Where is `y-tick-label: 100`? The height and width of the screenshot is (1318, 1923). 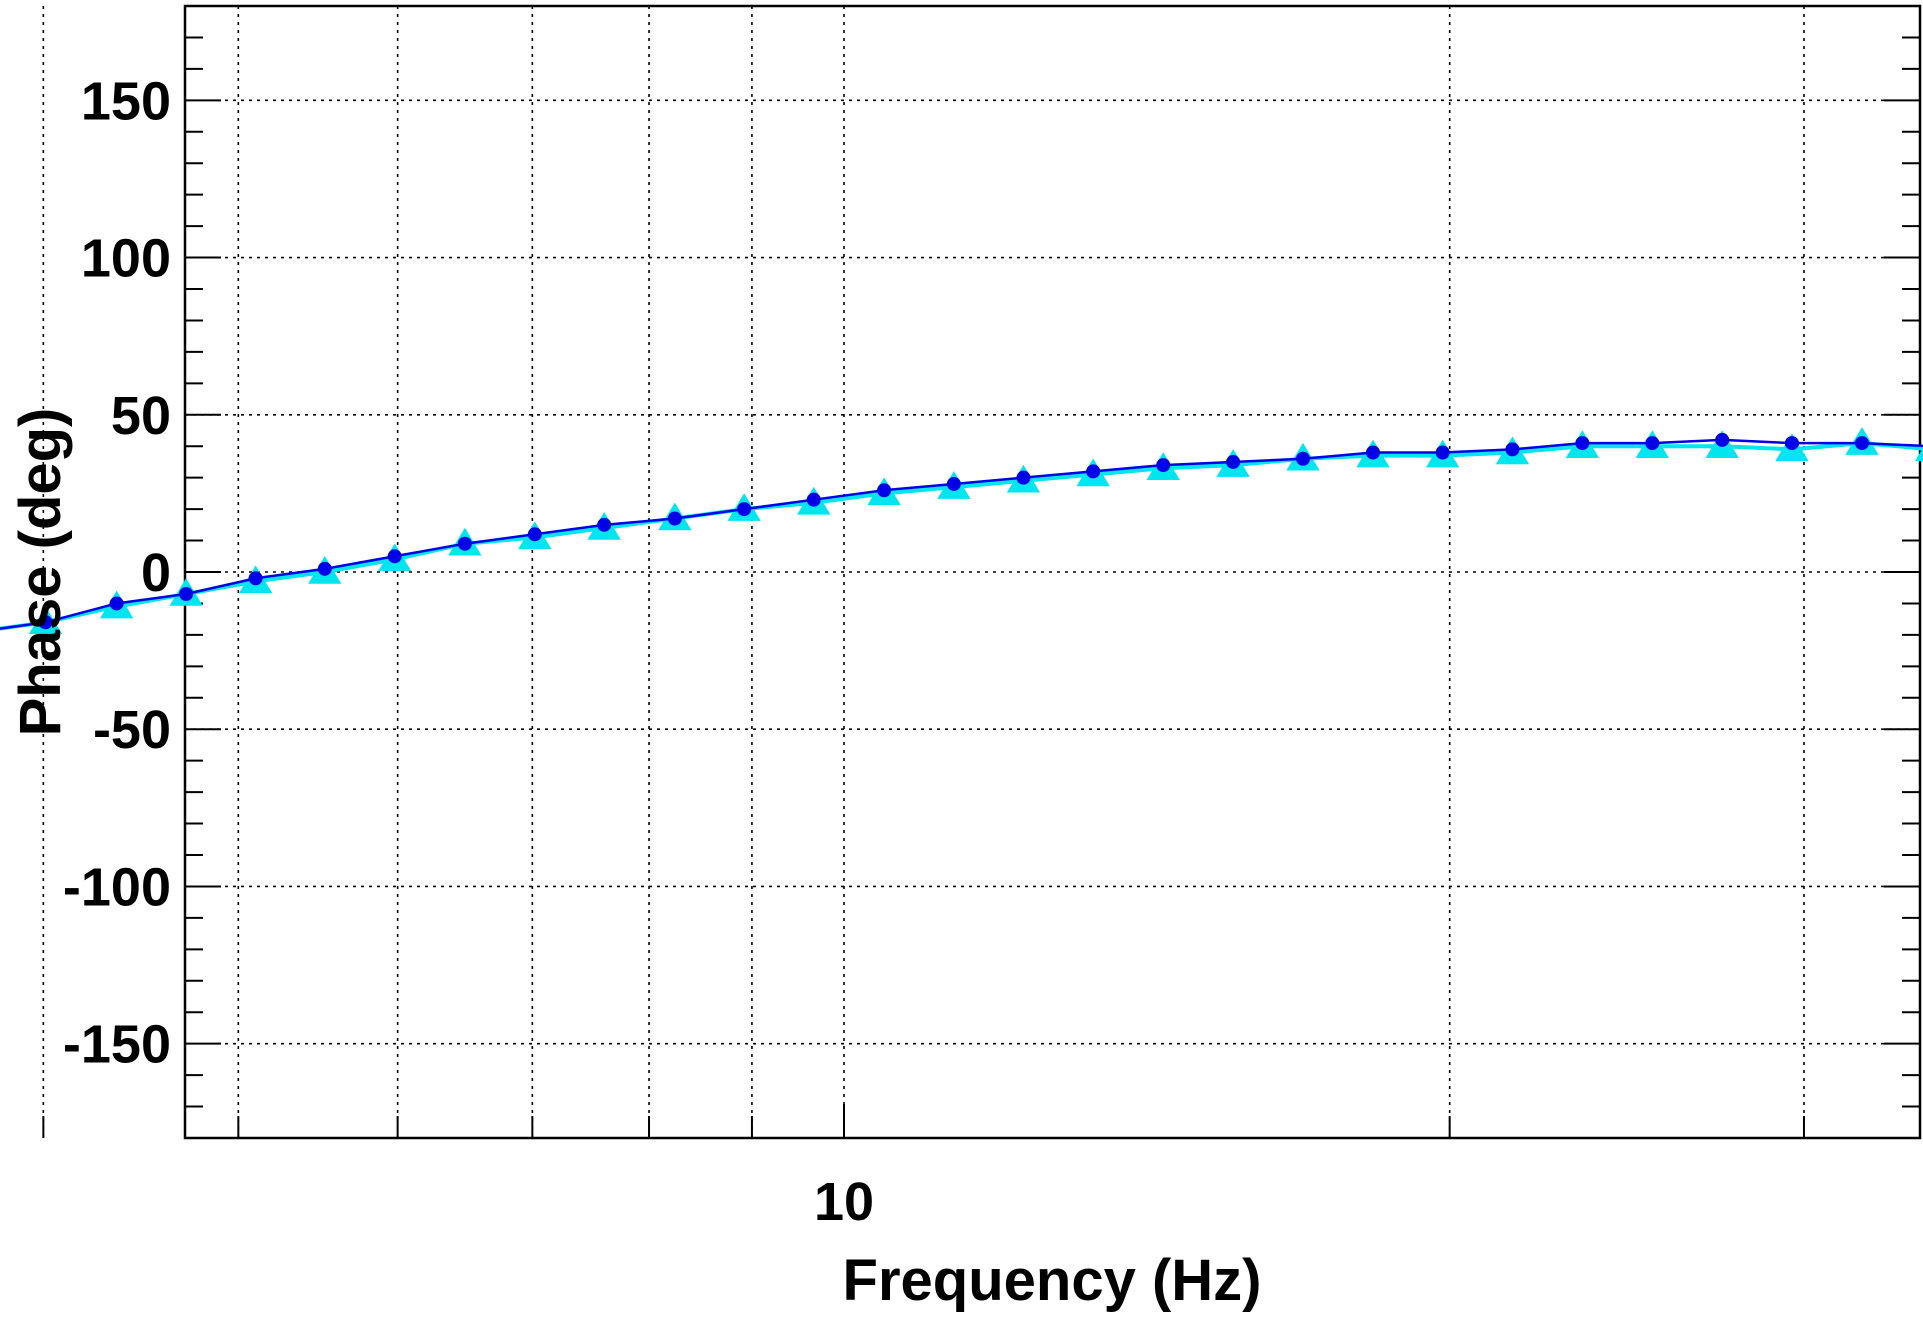 y-tick-label: 100 is located at coordinates (126, 259).